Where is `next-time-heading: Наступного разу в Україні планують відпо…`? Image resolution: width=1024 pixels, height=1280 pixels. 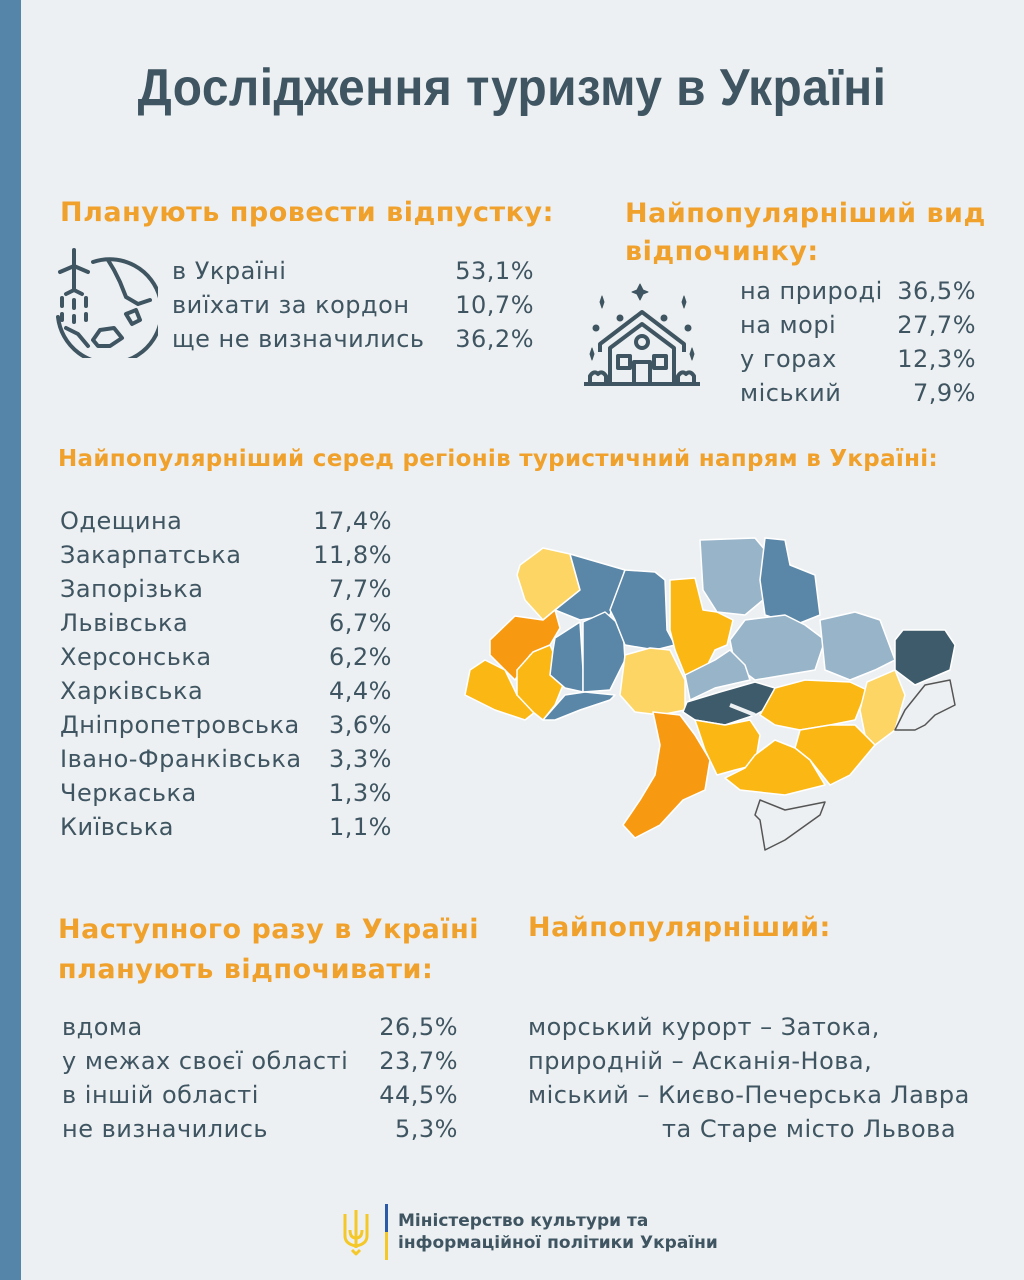 next-time-heading: Наступного разу в Україні планують відпо… is located at coordinates (269, 949).